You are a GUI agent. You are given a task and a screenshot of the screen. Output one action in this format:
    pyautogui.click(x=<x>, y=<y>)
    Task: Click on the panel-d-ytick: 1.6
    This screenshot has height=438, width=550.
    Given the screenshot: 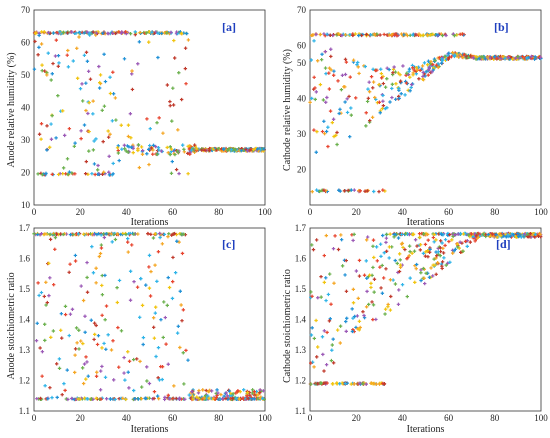 What is the action you would take?
    pyautogui.click(x=301, y=259)
    